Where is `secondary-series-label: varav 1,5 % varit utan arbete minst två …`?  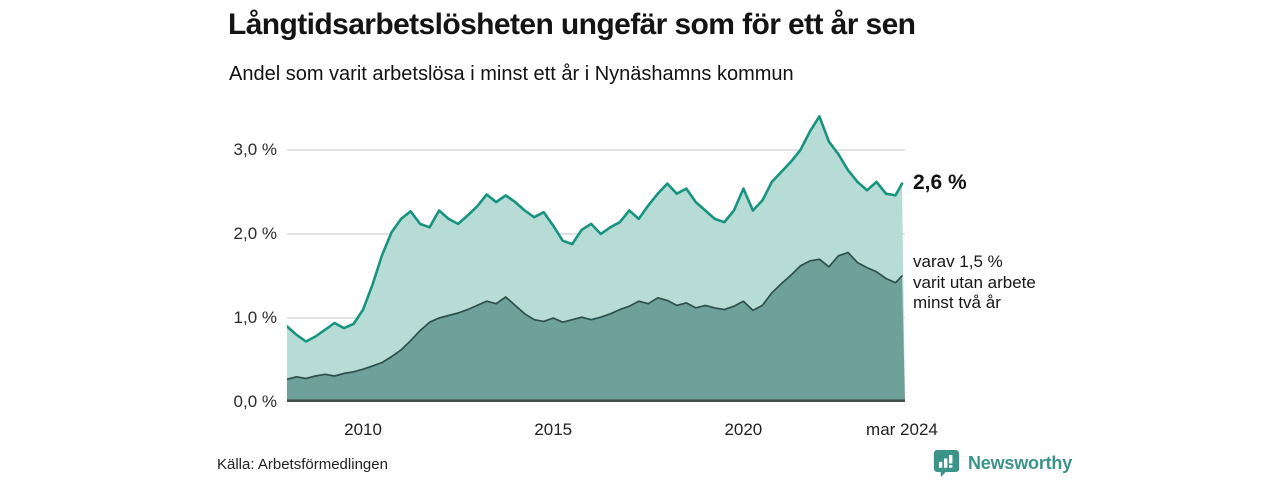 secondary-series-label: varav 1,5 % varit utan arbete minst två … is located at coordinates (974, 283).